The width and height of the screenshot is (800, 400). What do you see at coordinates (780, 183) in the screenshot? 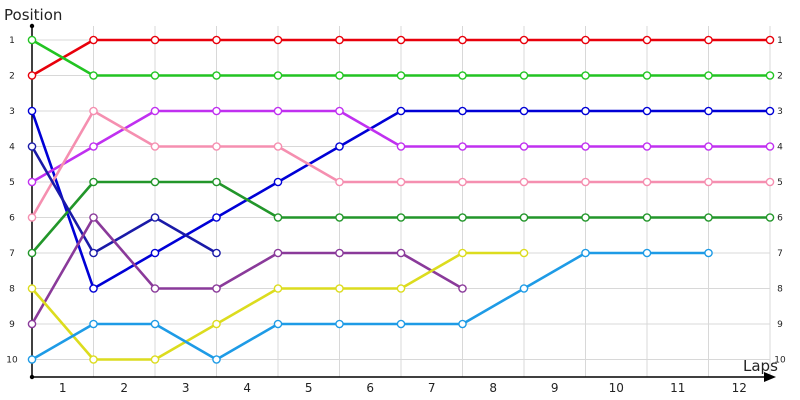
I see `y-tick-label-right: 5` at bounding box center [780, 183].